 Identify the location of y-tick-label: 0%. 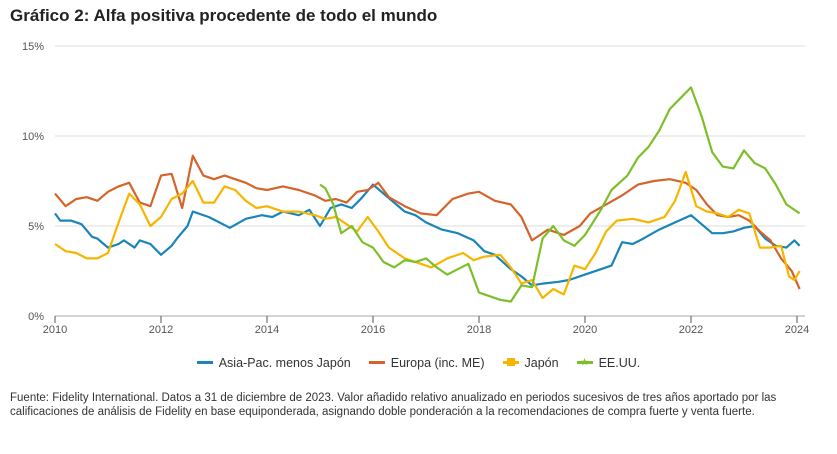
(36, 317).